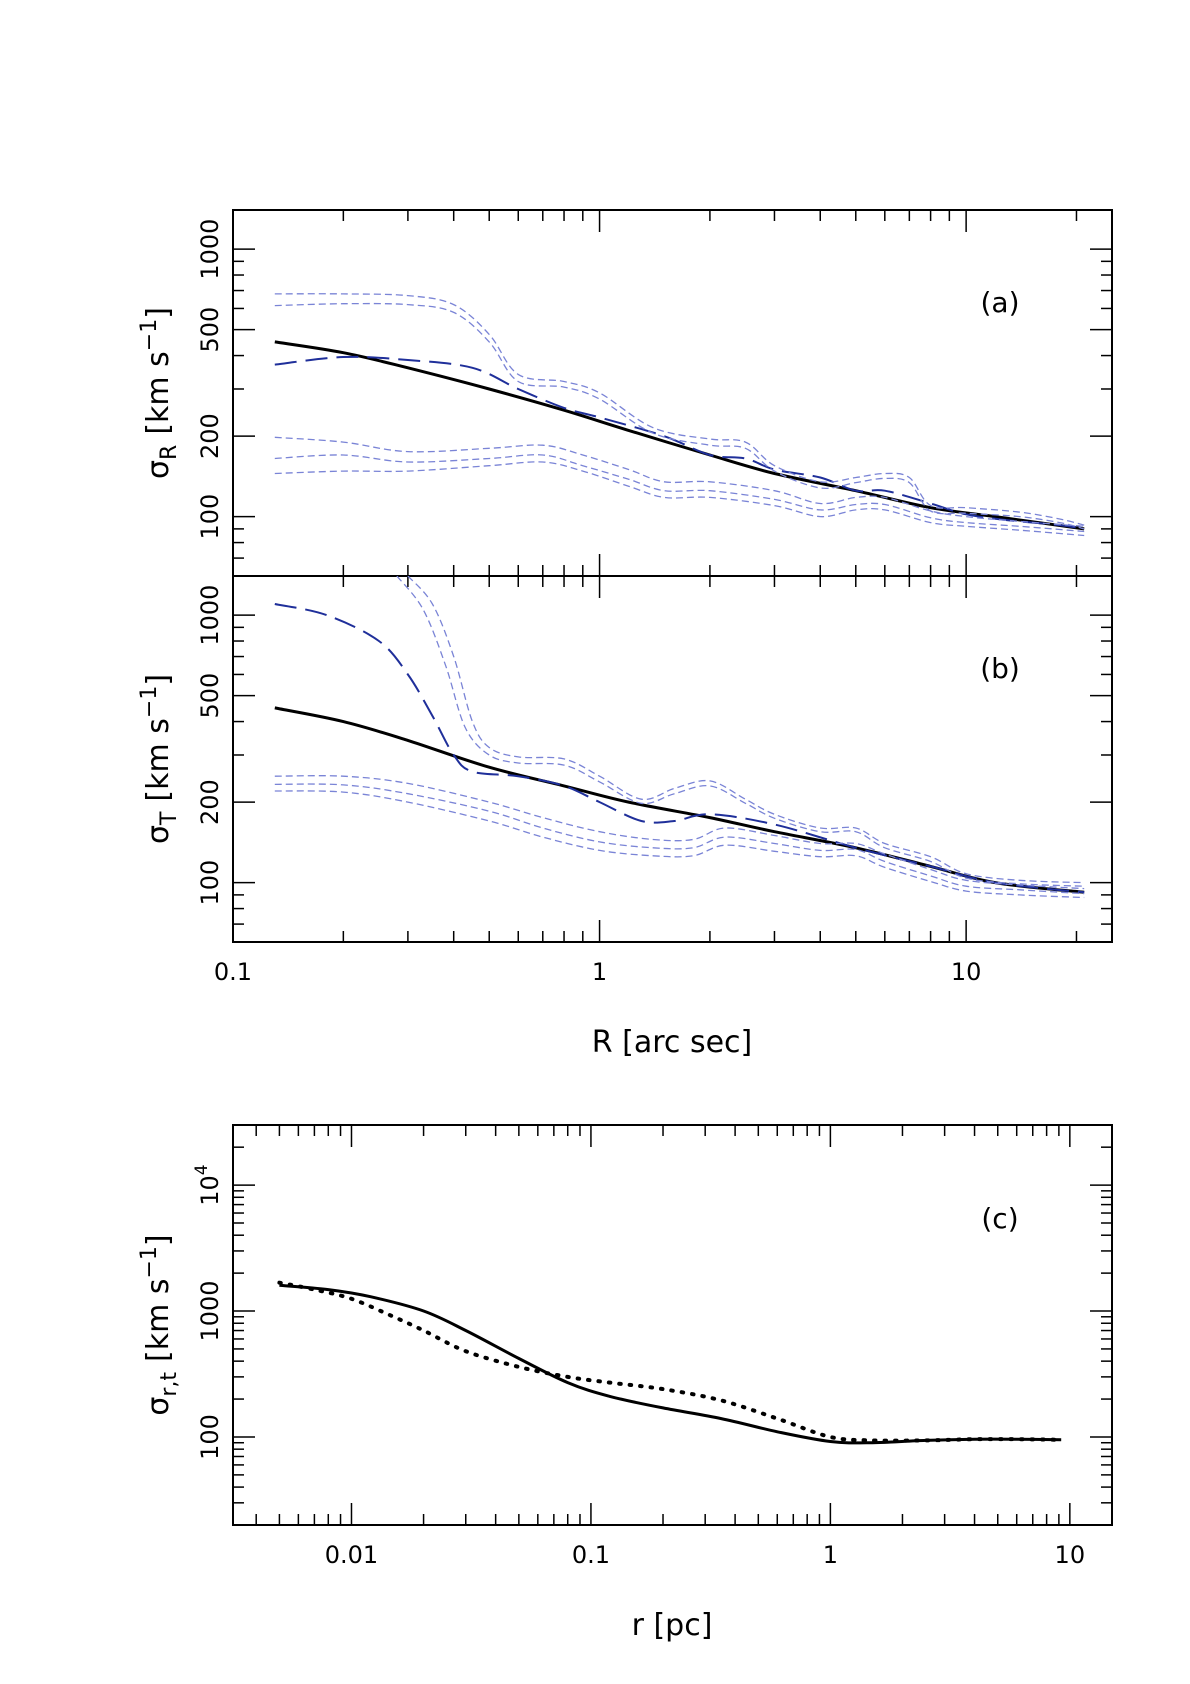 The width and height of the screenshot is (1190, 1684). I want to click on series-model, so click(679, 435).